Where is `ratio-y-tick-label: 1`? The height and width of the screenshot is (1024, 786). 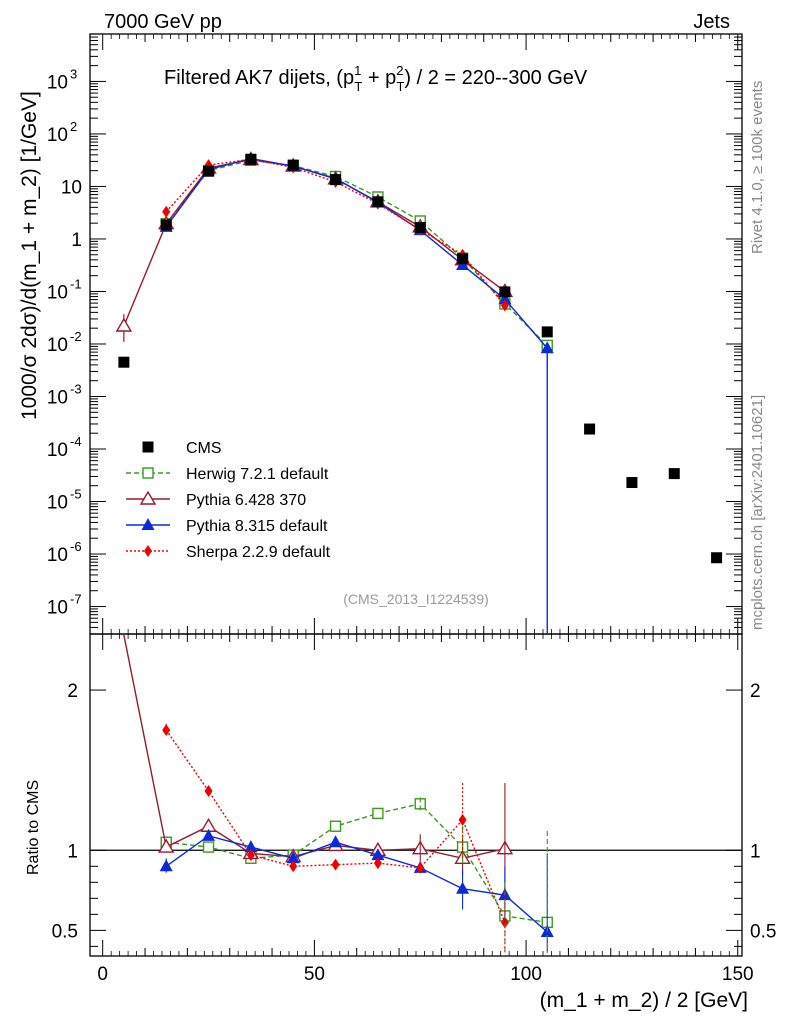 ratio-y-tick-label: 1 is located at coordinates (72, 851).